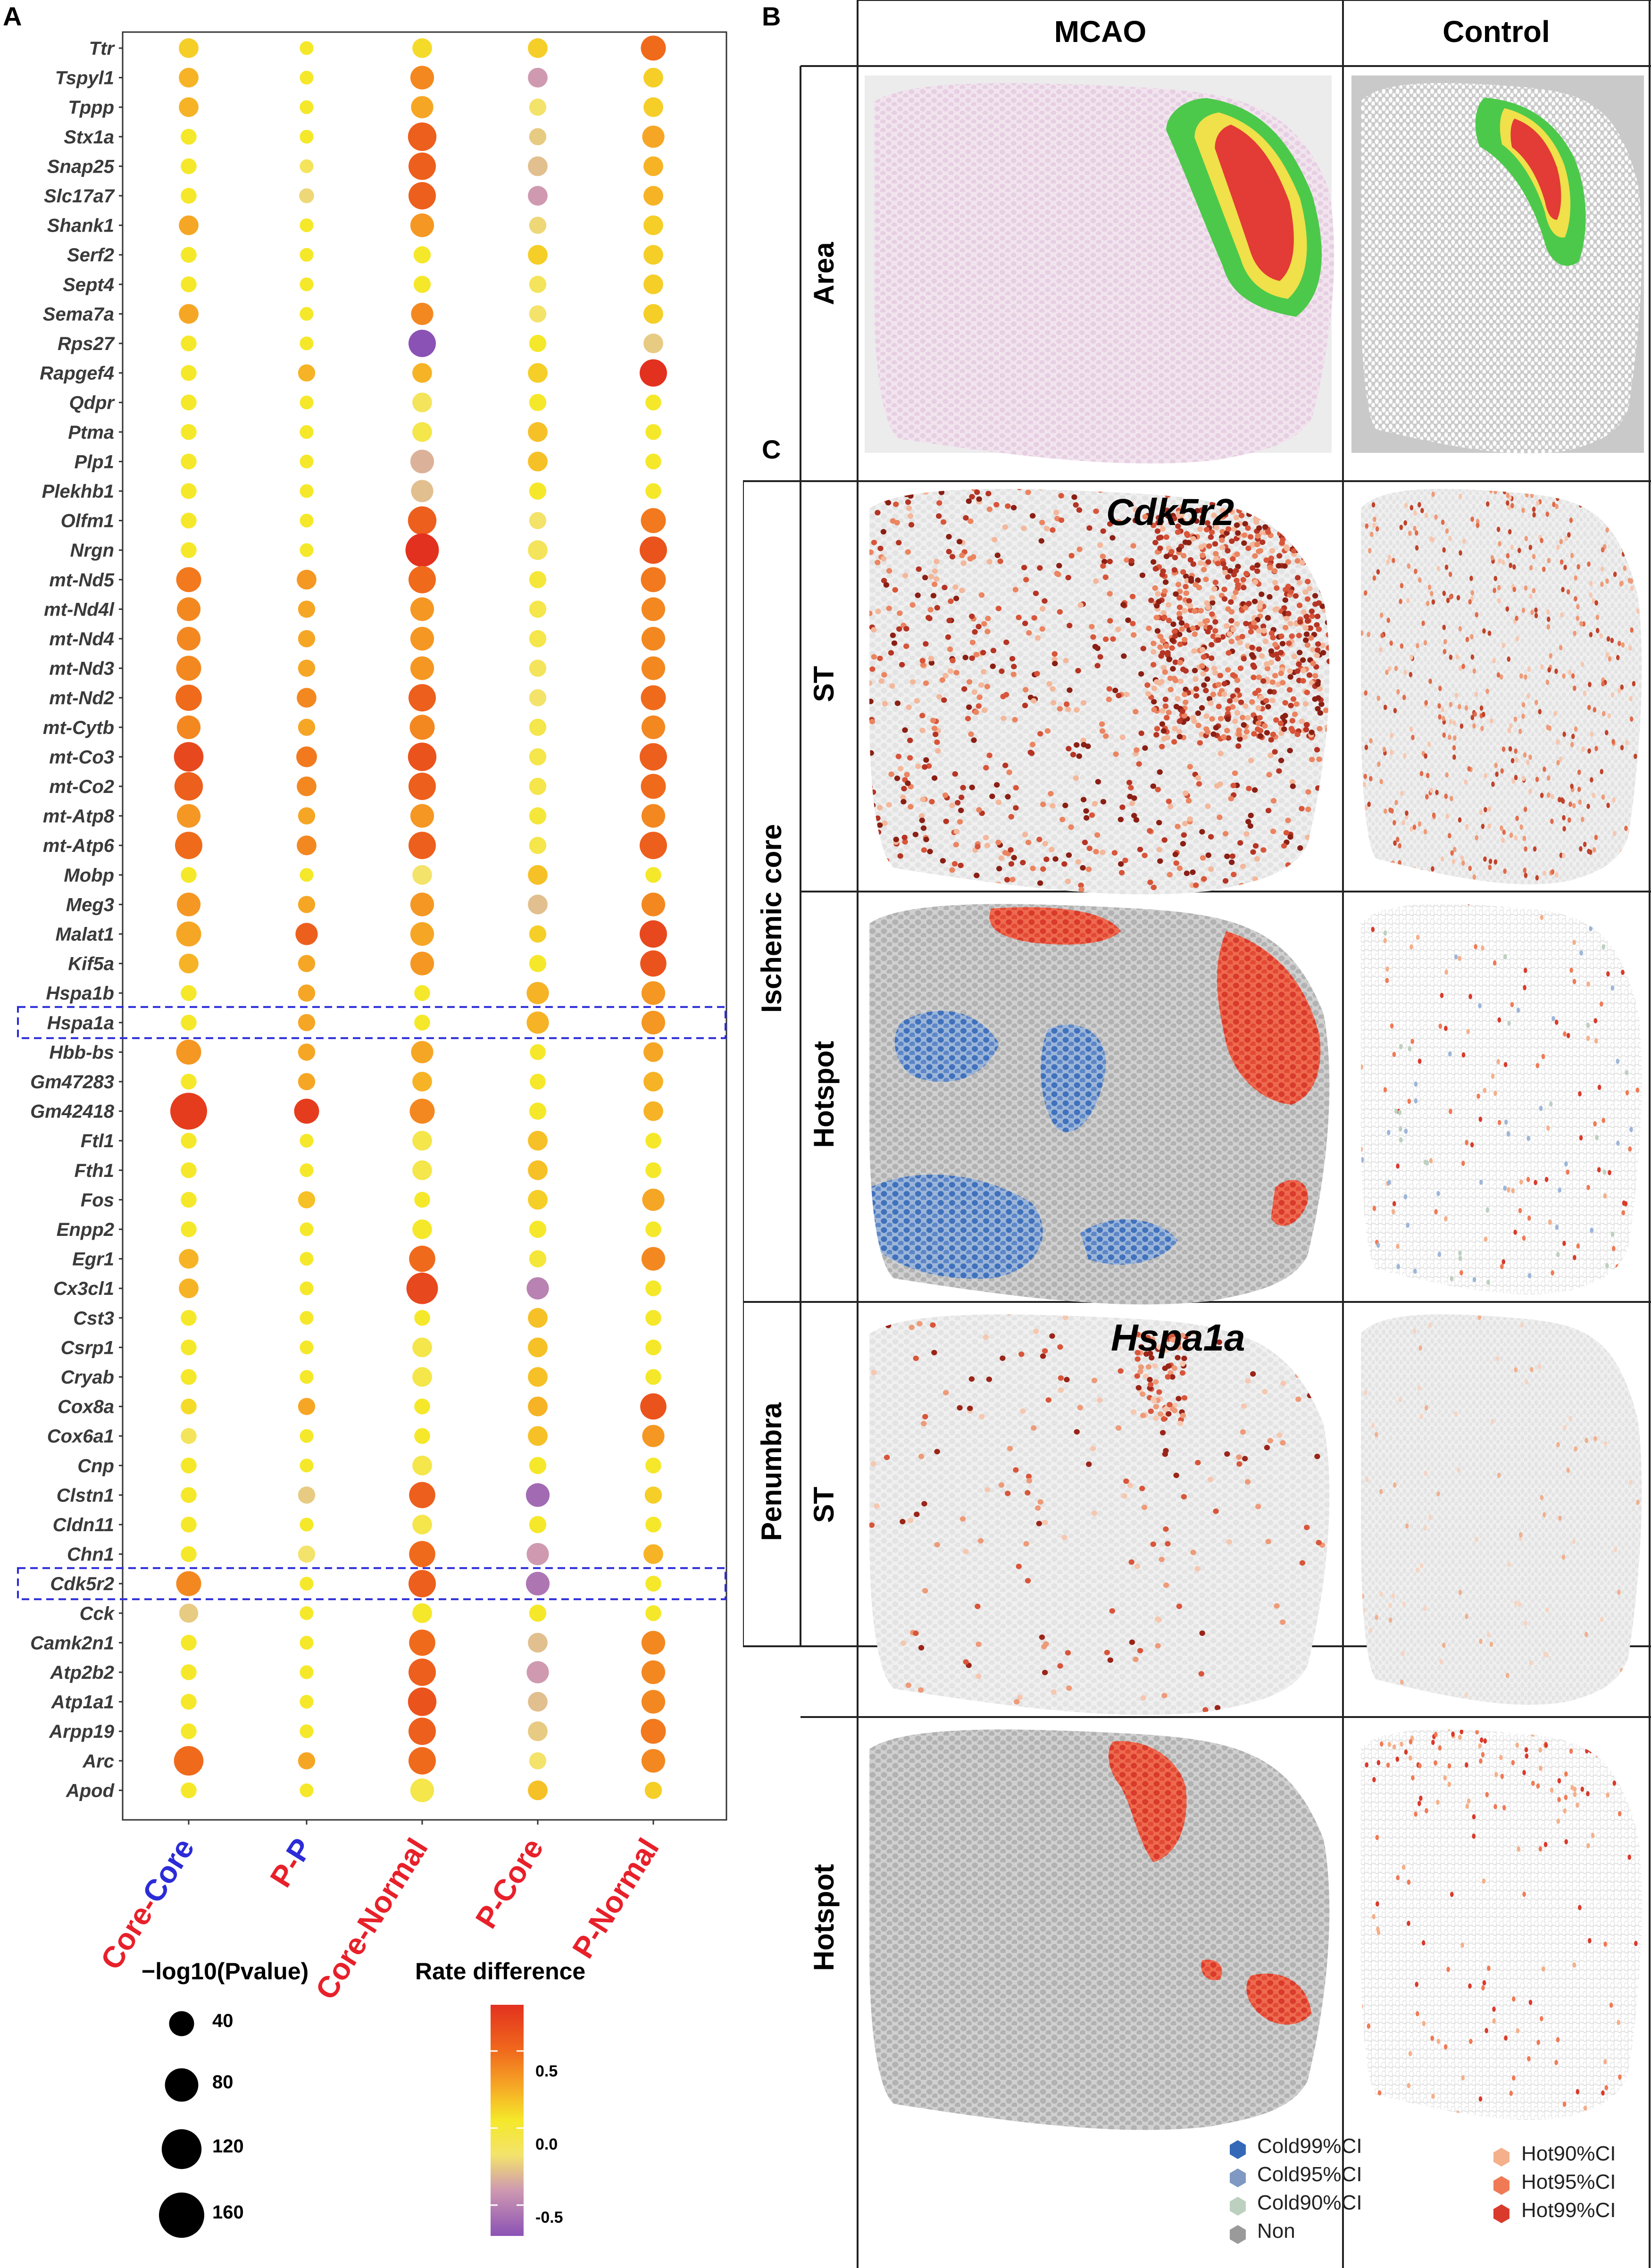 The height and width of the screenshot is (2268, 1651). I want to click on colorbar, so click(507, 2121).